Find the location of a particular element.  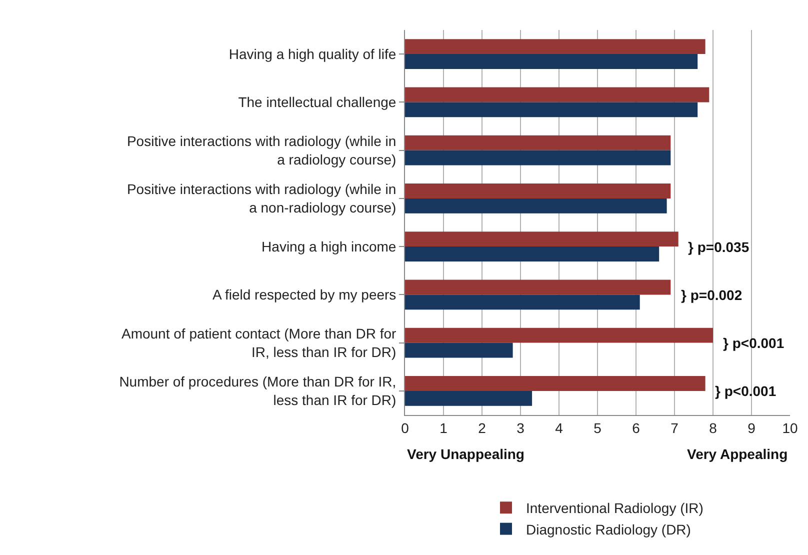

text: Very Unappealing is located at coordinates (465, 454).